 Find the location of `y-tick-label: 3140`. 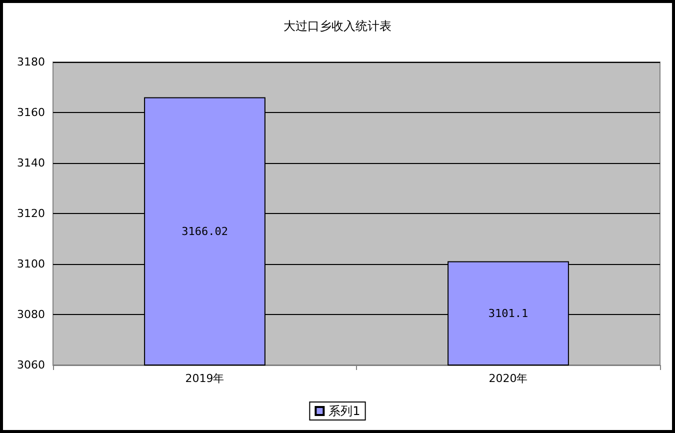

y-tick-label: 3140 is located at coordinates (31, 163).